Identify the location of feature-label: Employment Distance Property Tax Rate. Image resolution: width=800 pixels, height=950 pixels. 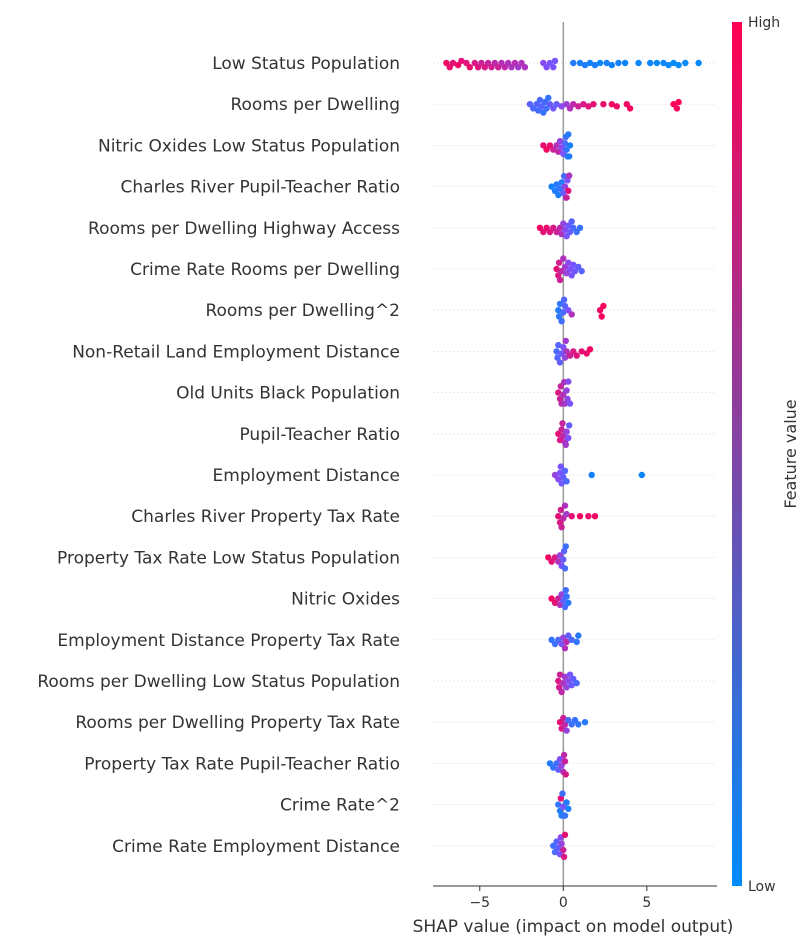
(228, 641).